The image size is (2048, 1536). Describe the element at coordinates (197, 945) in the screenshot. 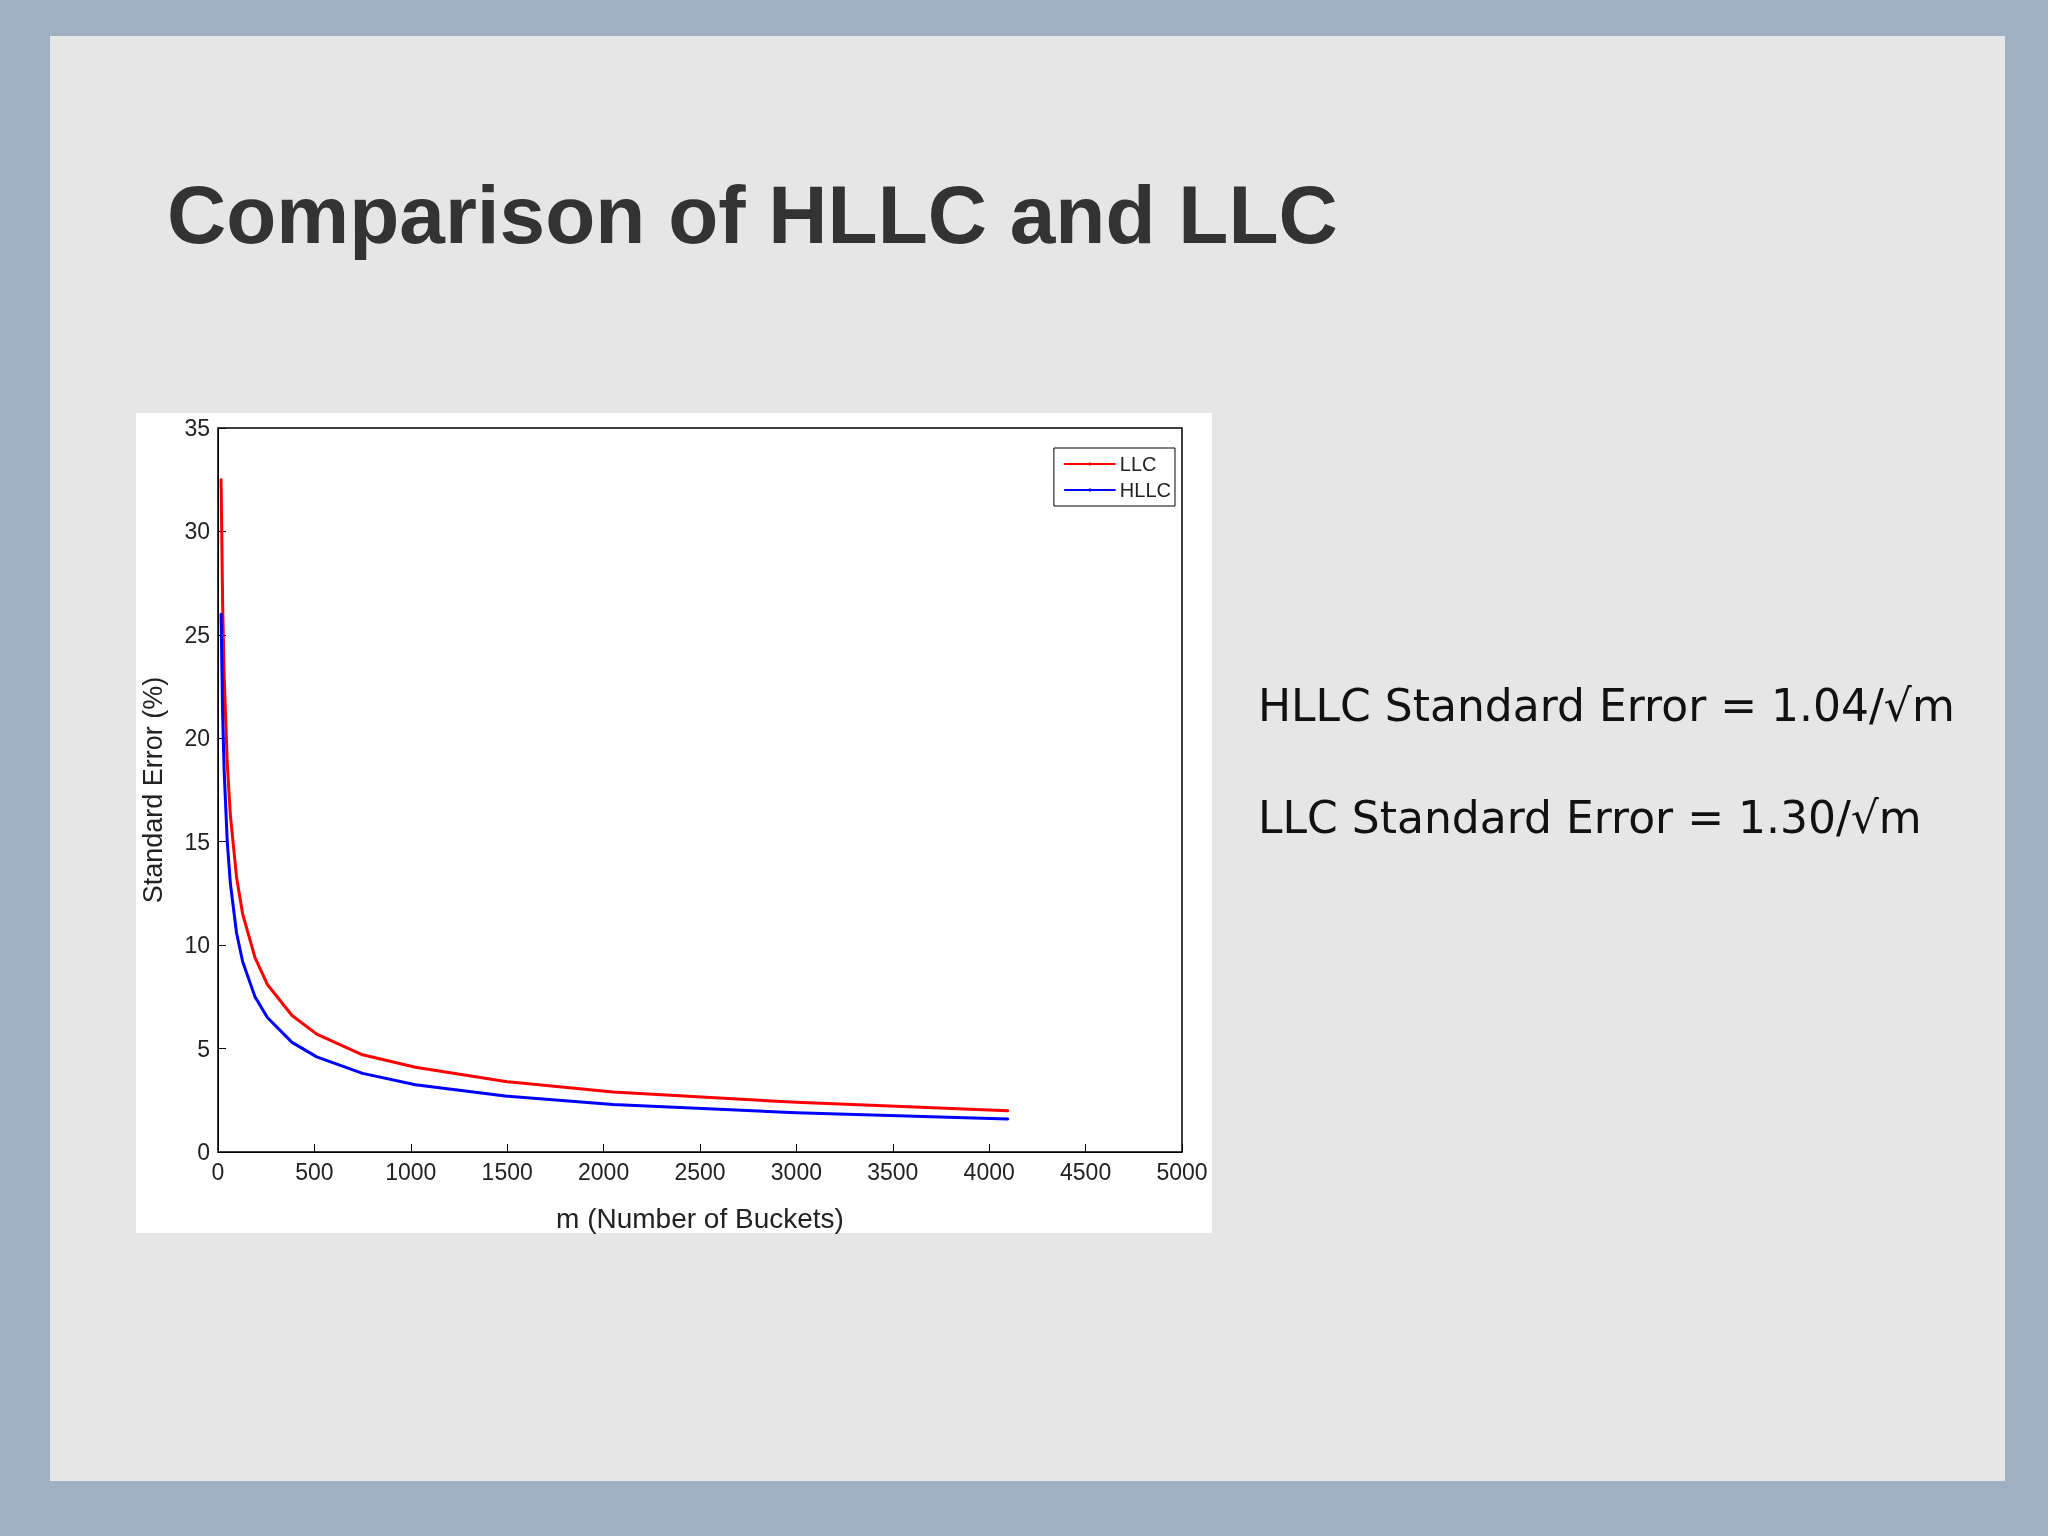

I see `y-tick-label: 10` at that location.